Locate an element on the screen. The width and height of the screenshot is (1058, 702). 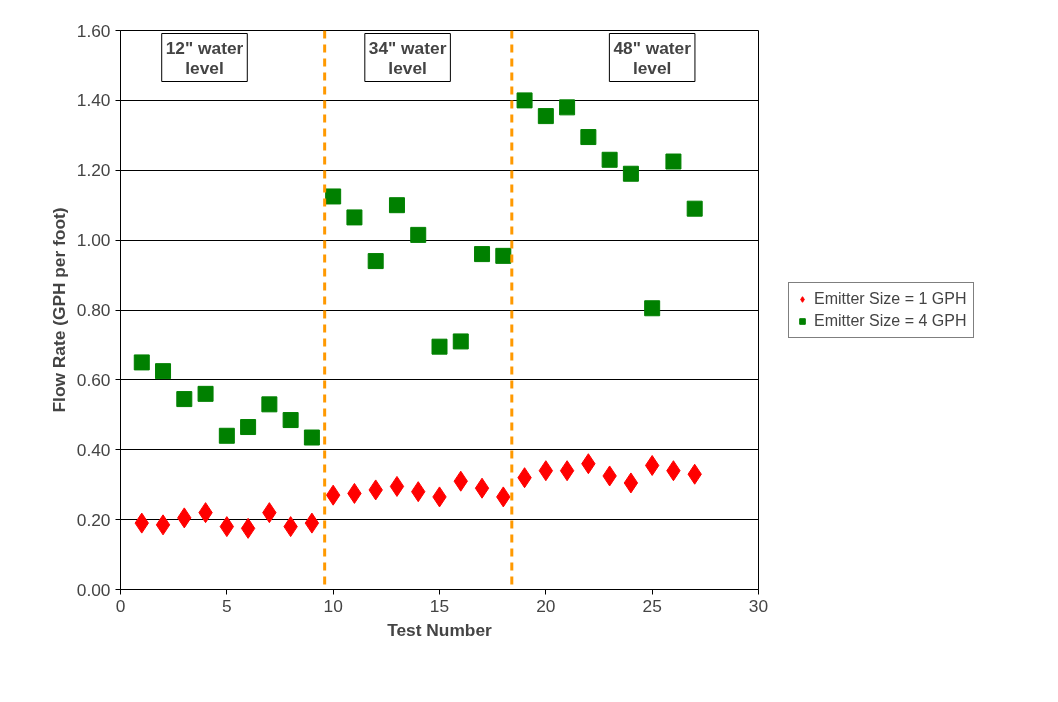
x-tick-label: 10 is located at coordinates (333, 605).